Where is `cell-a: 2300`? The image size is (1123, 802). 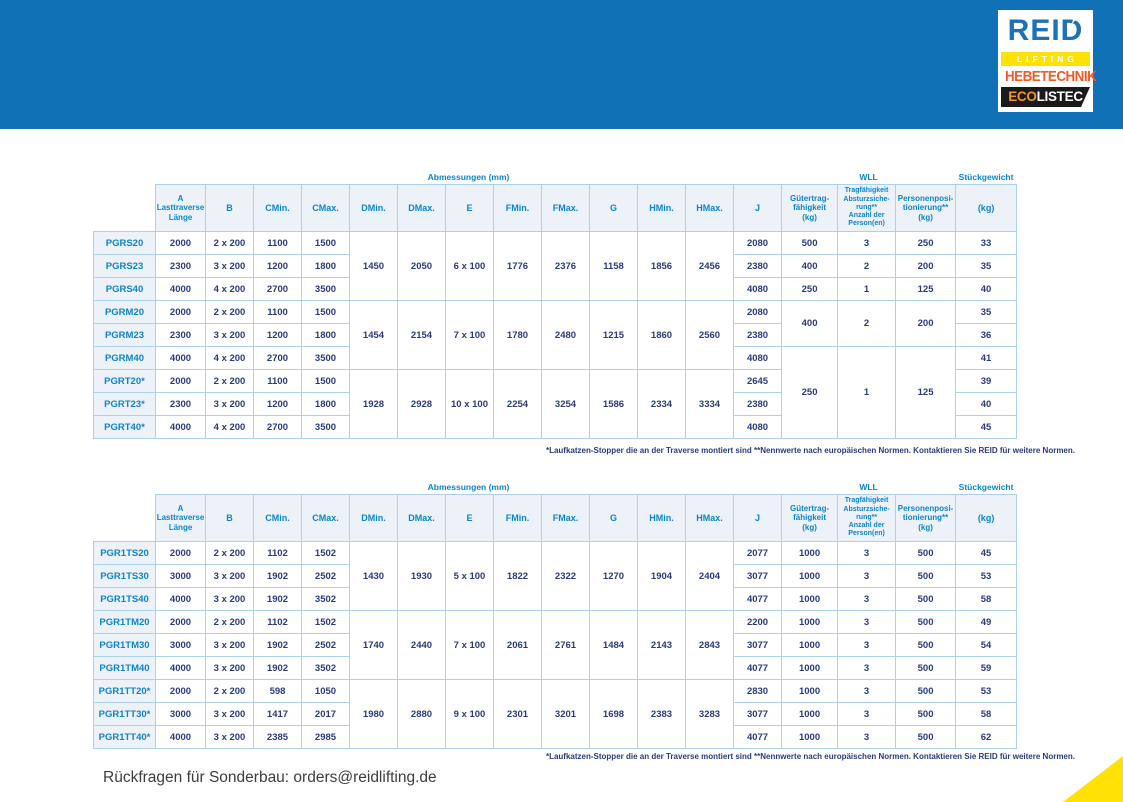
cell-a: 2300 is located at coordinates (180, 335).